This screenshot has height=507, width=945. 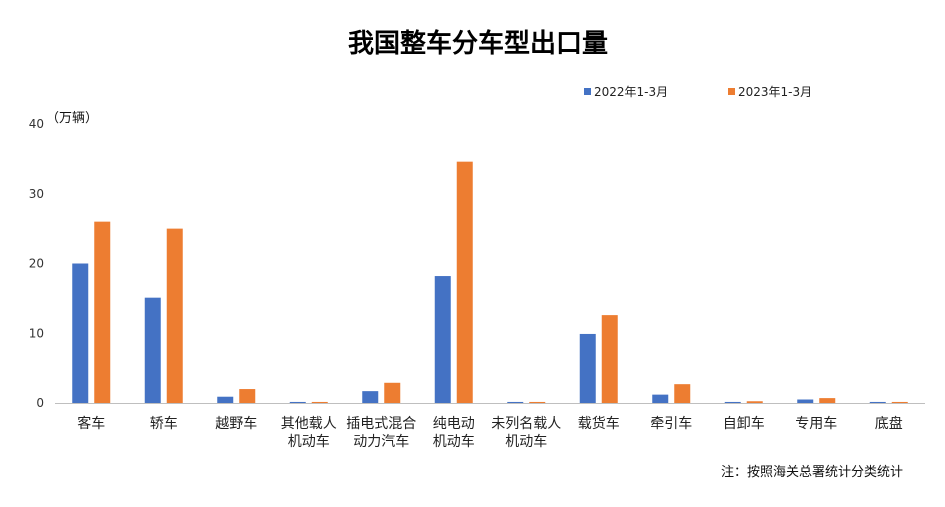 I want to click on x-category-label: 客车, so click(x=91, y=423).